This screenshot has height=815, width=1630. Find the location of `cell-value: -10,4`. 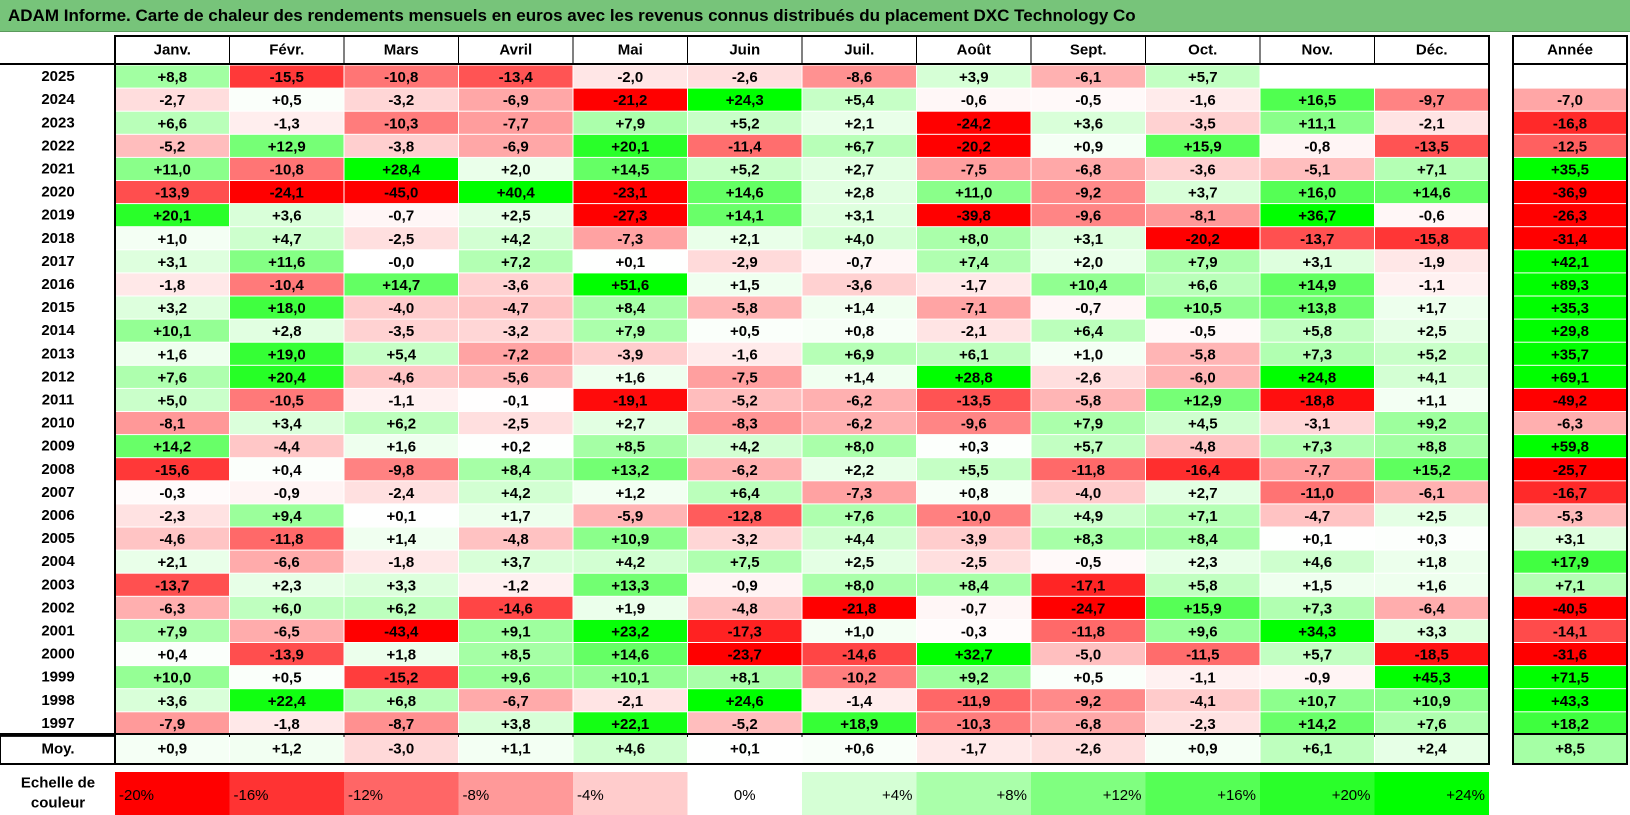

cell-value: -10,4 is located at coordinates (287, 285).